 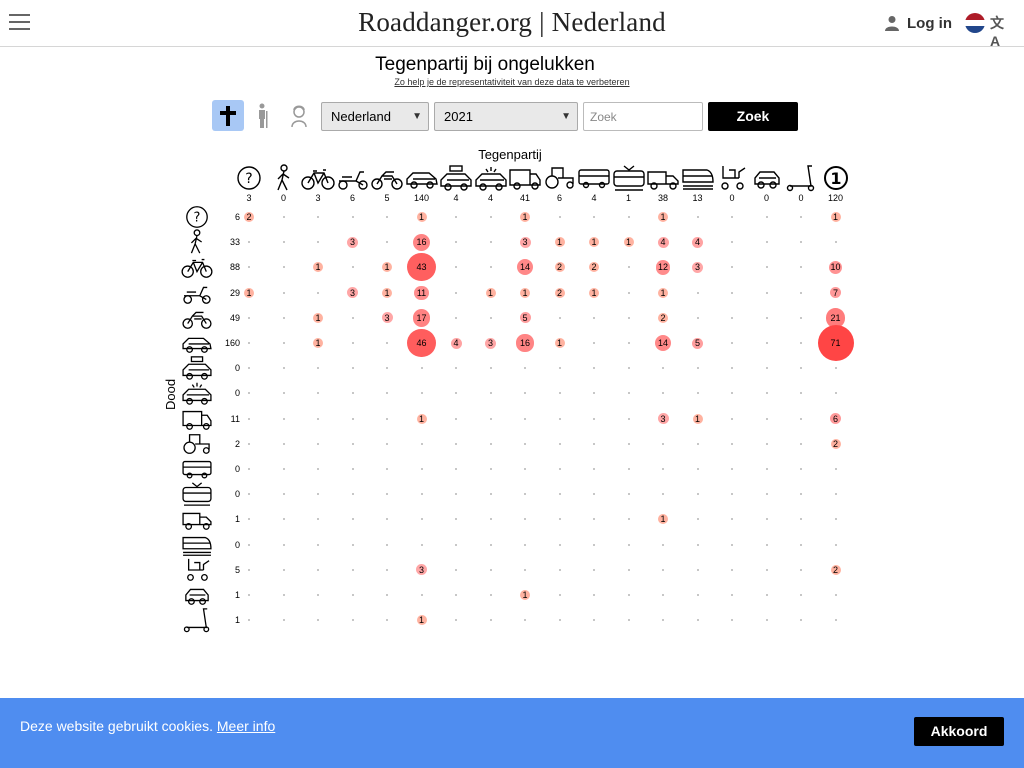 I want to click on column-total: 0, so click(x=766, y=198).